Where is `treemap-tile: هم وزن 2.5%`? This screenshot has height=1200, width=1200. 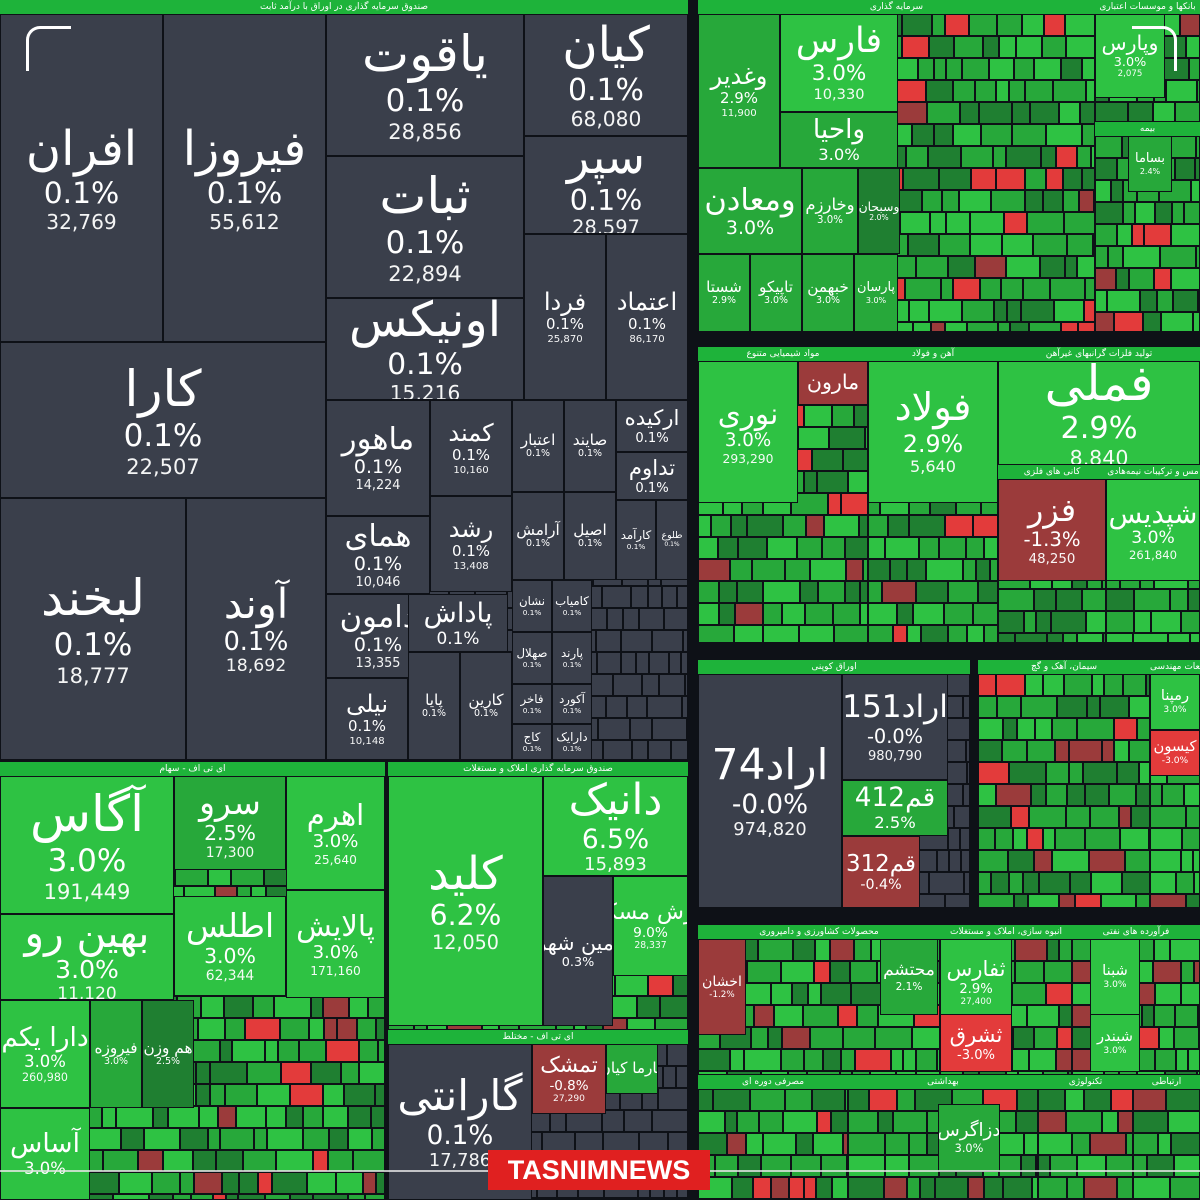
treemap-tile: هم وزن 2.5% is located at coordinates (168, 1054).